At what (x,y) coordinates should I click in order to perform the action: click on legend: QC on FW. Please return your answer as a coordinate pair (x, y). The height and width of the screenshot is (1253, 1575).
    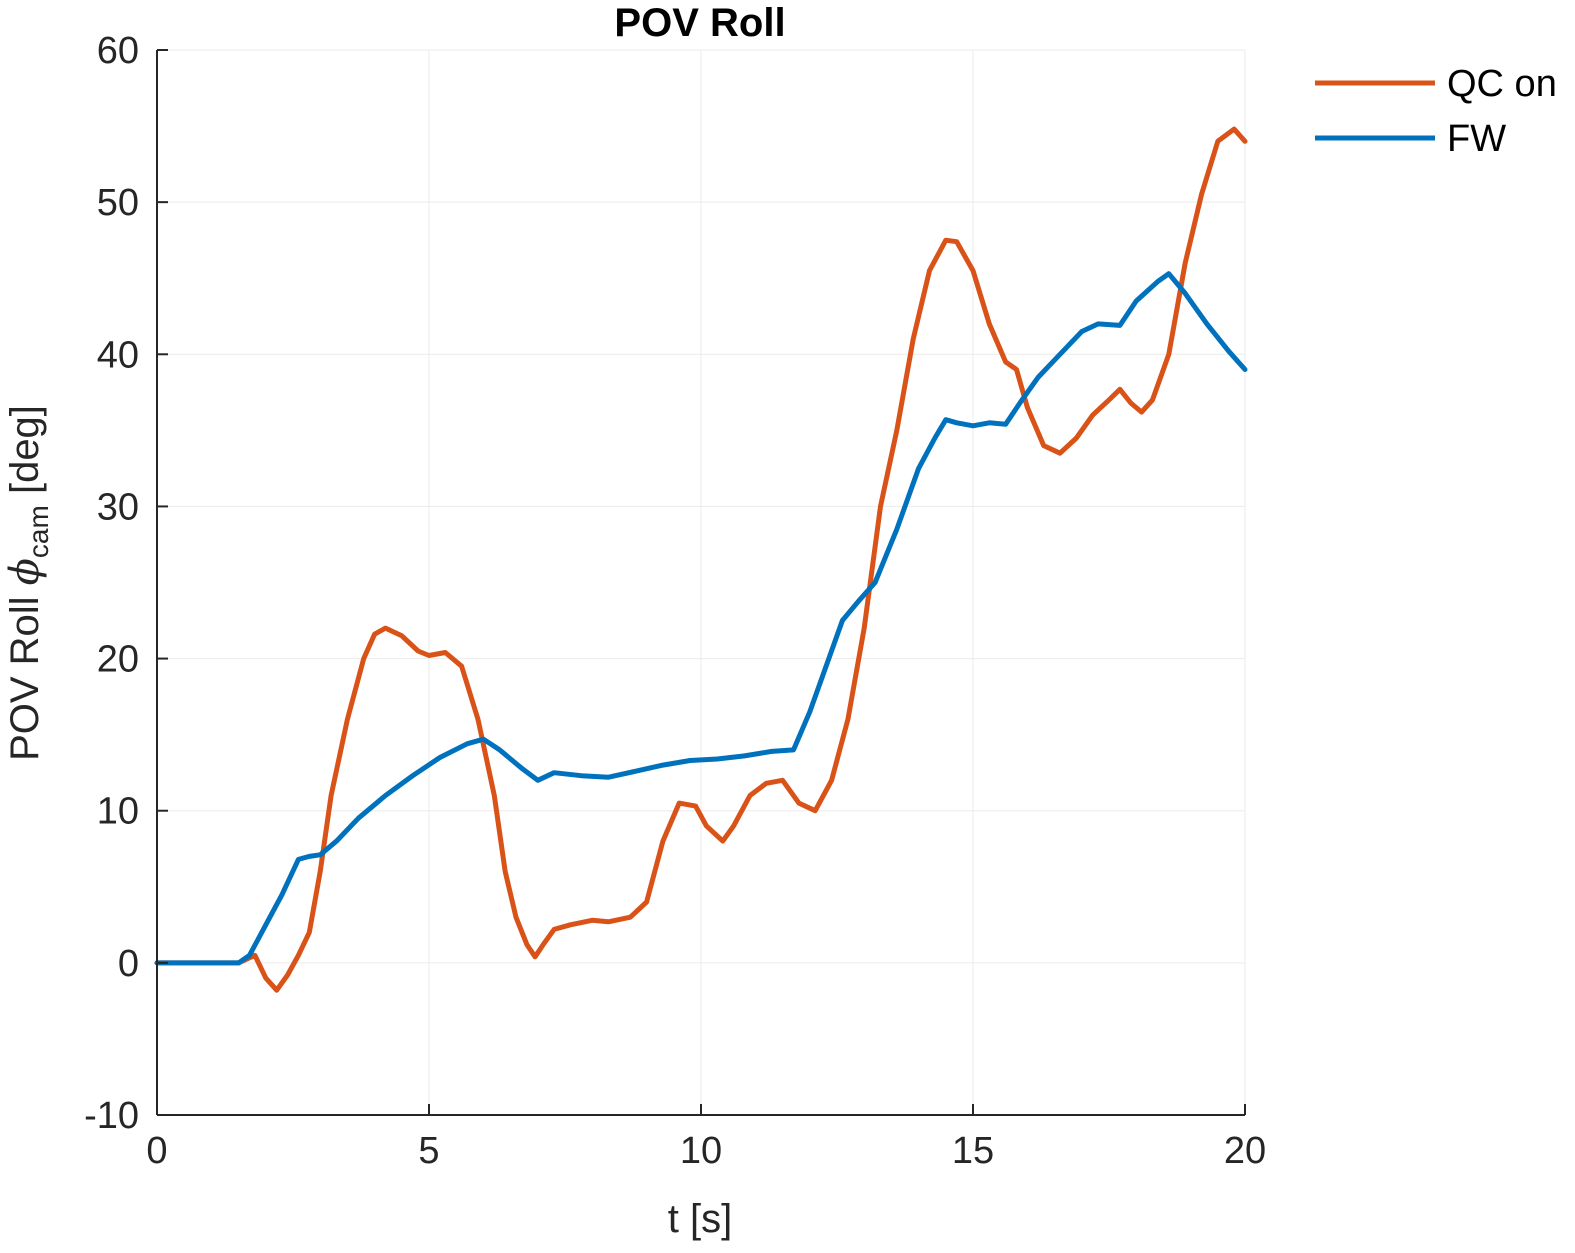
    Looking at the image, I should click on (1436, 111).